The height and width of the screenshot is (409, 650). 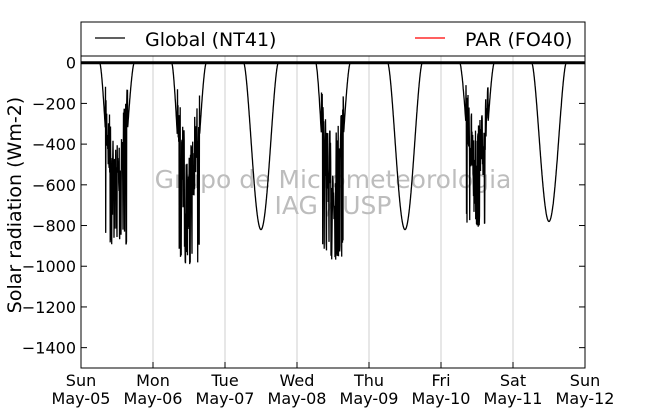 I want to click on y-axis-label: Solar radiation (Wm-2), so click(x=15, y=205).